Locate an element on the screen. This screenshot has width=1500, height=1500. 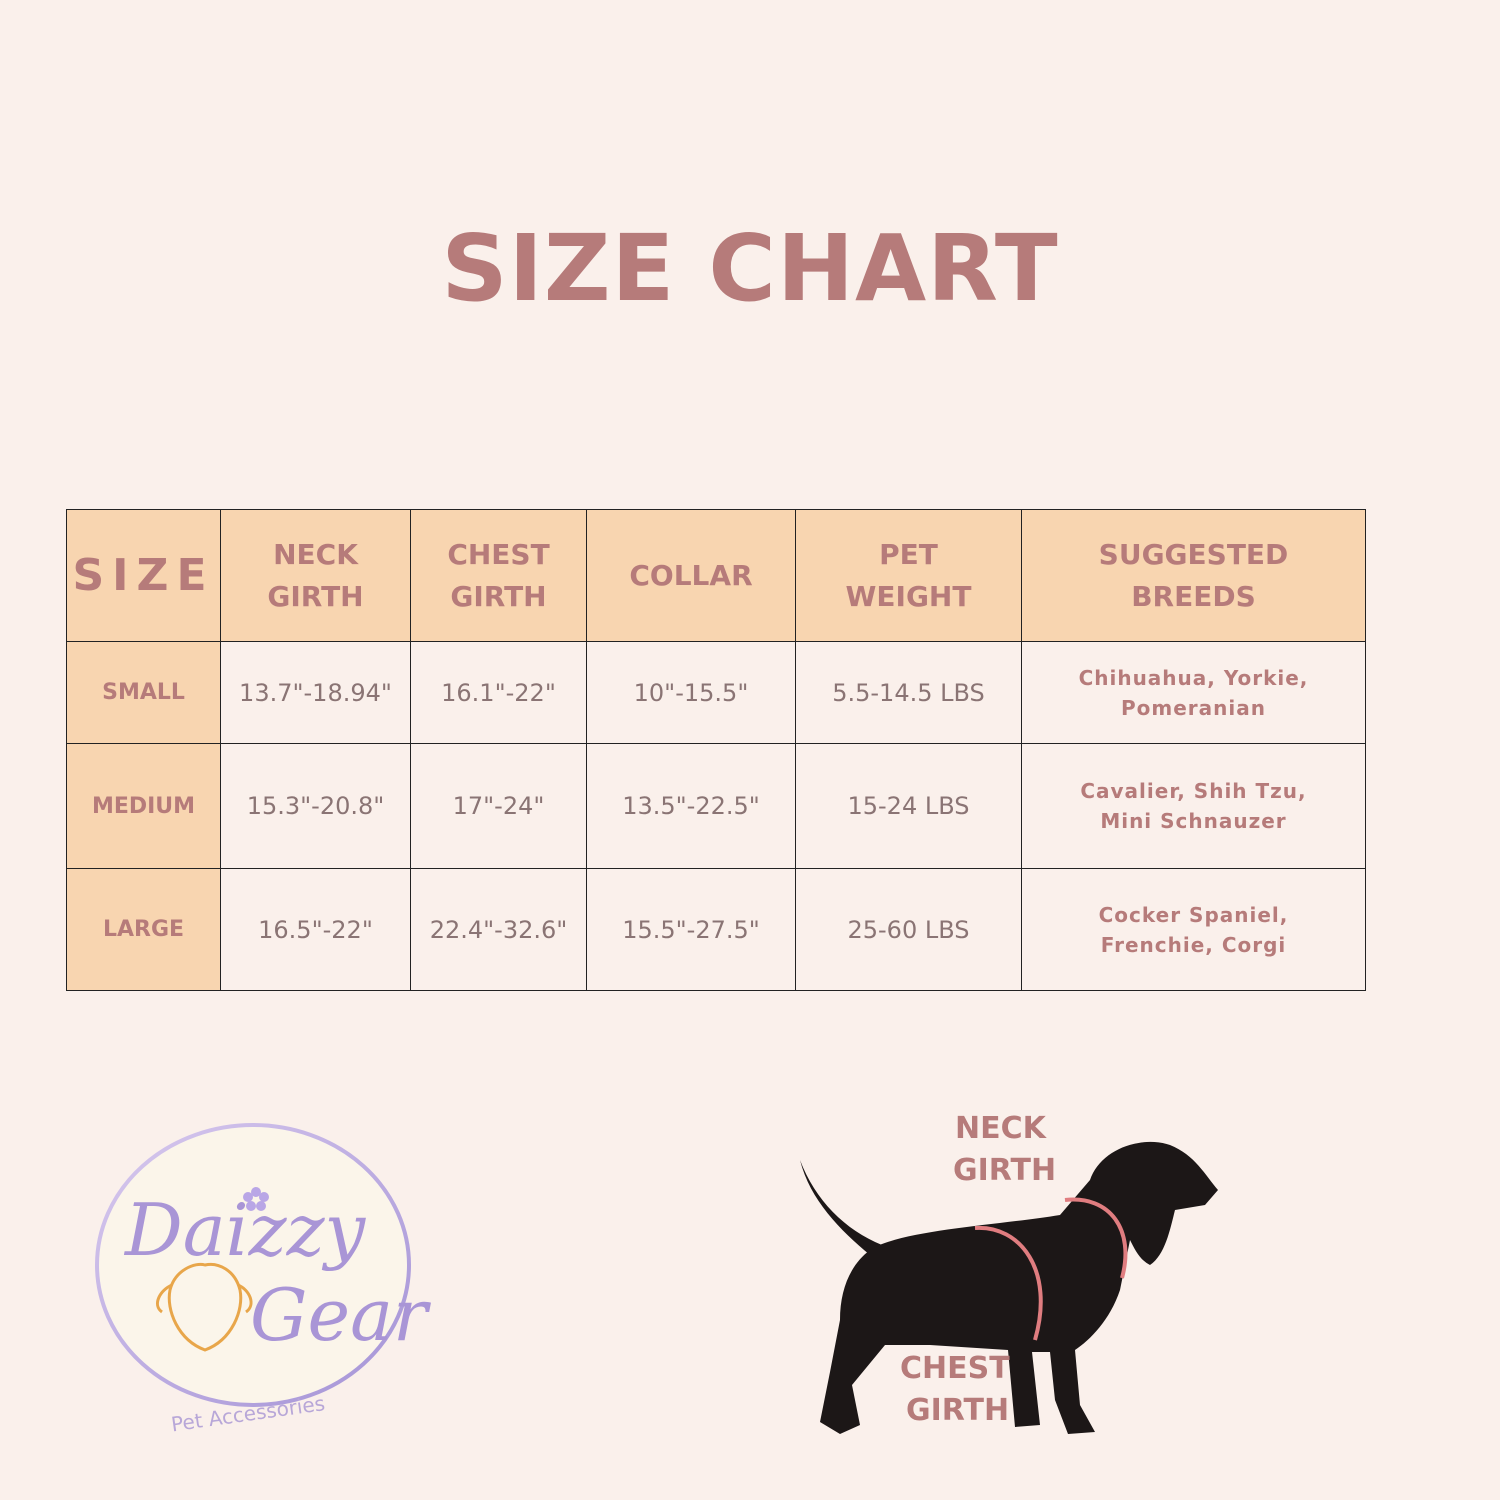
cell: 10"-15.5" is located at coordinates (691, 692).